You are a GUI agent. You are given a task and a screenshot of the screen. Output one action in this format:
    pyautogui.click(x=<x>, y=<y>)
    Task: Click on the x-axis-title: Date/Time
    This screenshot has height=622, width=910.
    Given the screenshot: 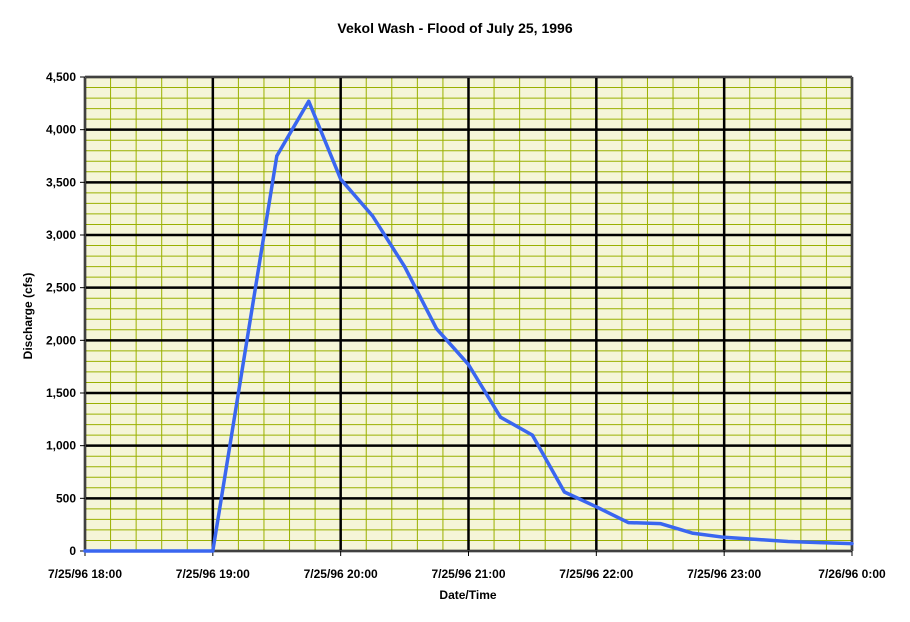 What is the action you would take?
    pyautogui.click(x=467, y=595)
    